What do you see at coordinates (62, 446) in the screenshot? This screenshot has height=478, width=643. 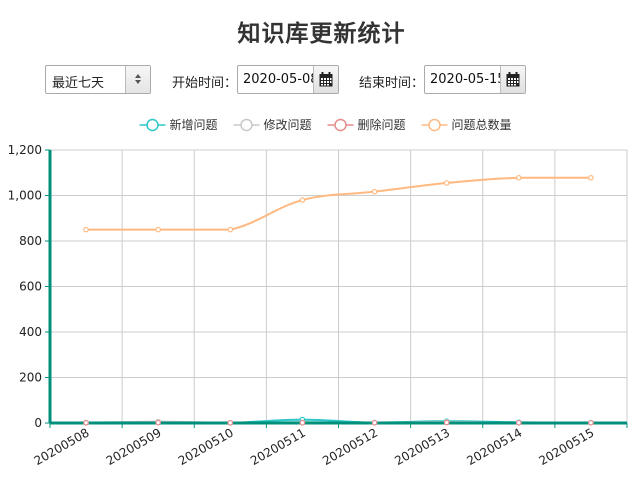 I see `x-tick-label: 20200508` at bounding box center [62, 446].